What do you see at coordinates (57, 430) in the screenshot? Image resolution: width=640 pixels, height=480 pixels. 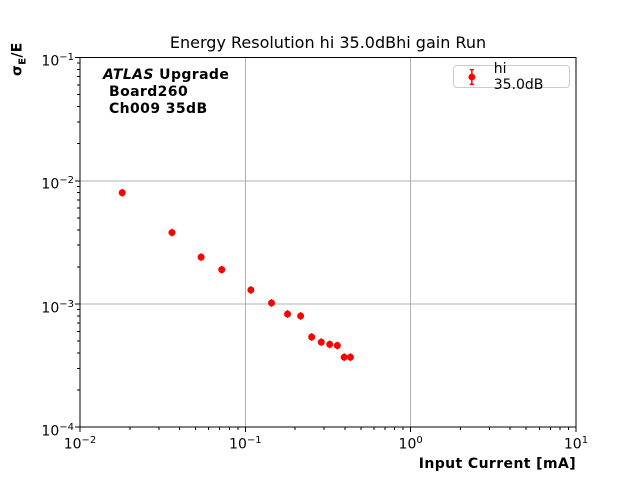 I see `y-tick-label: 10⁻⁴` at bounding box center [57, 430].